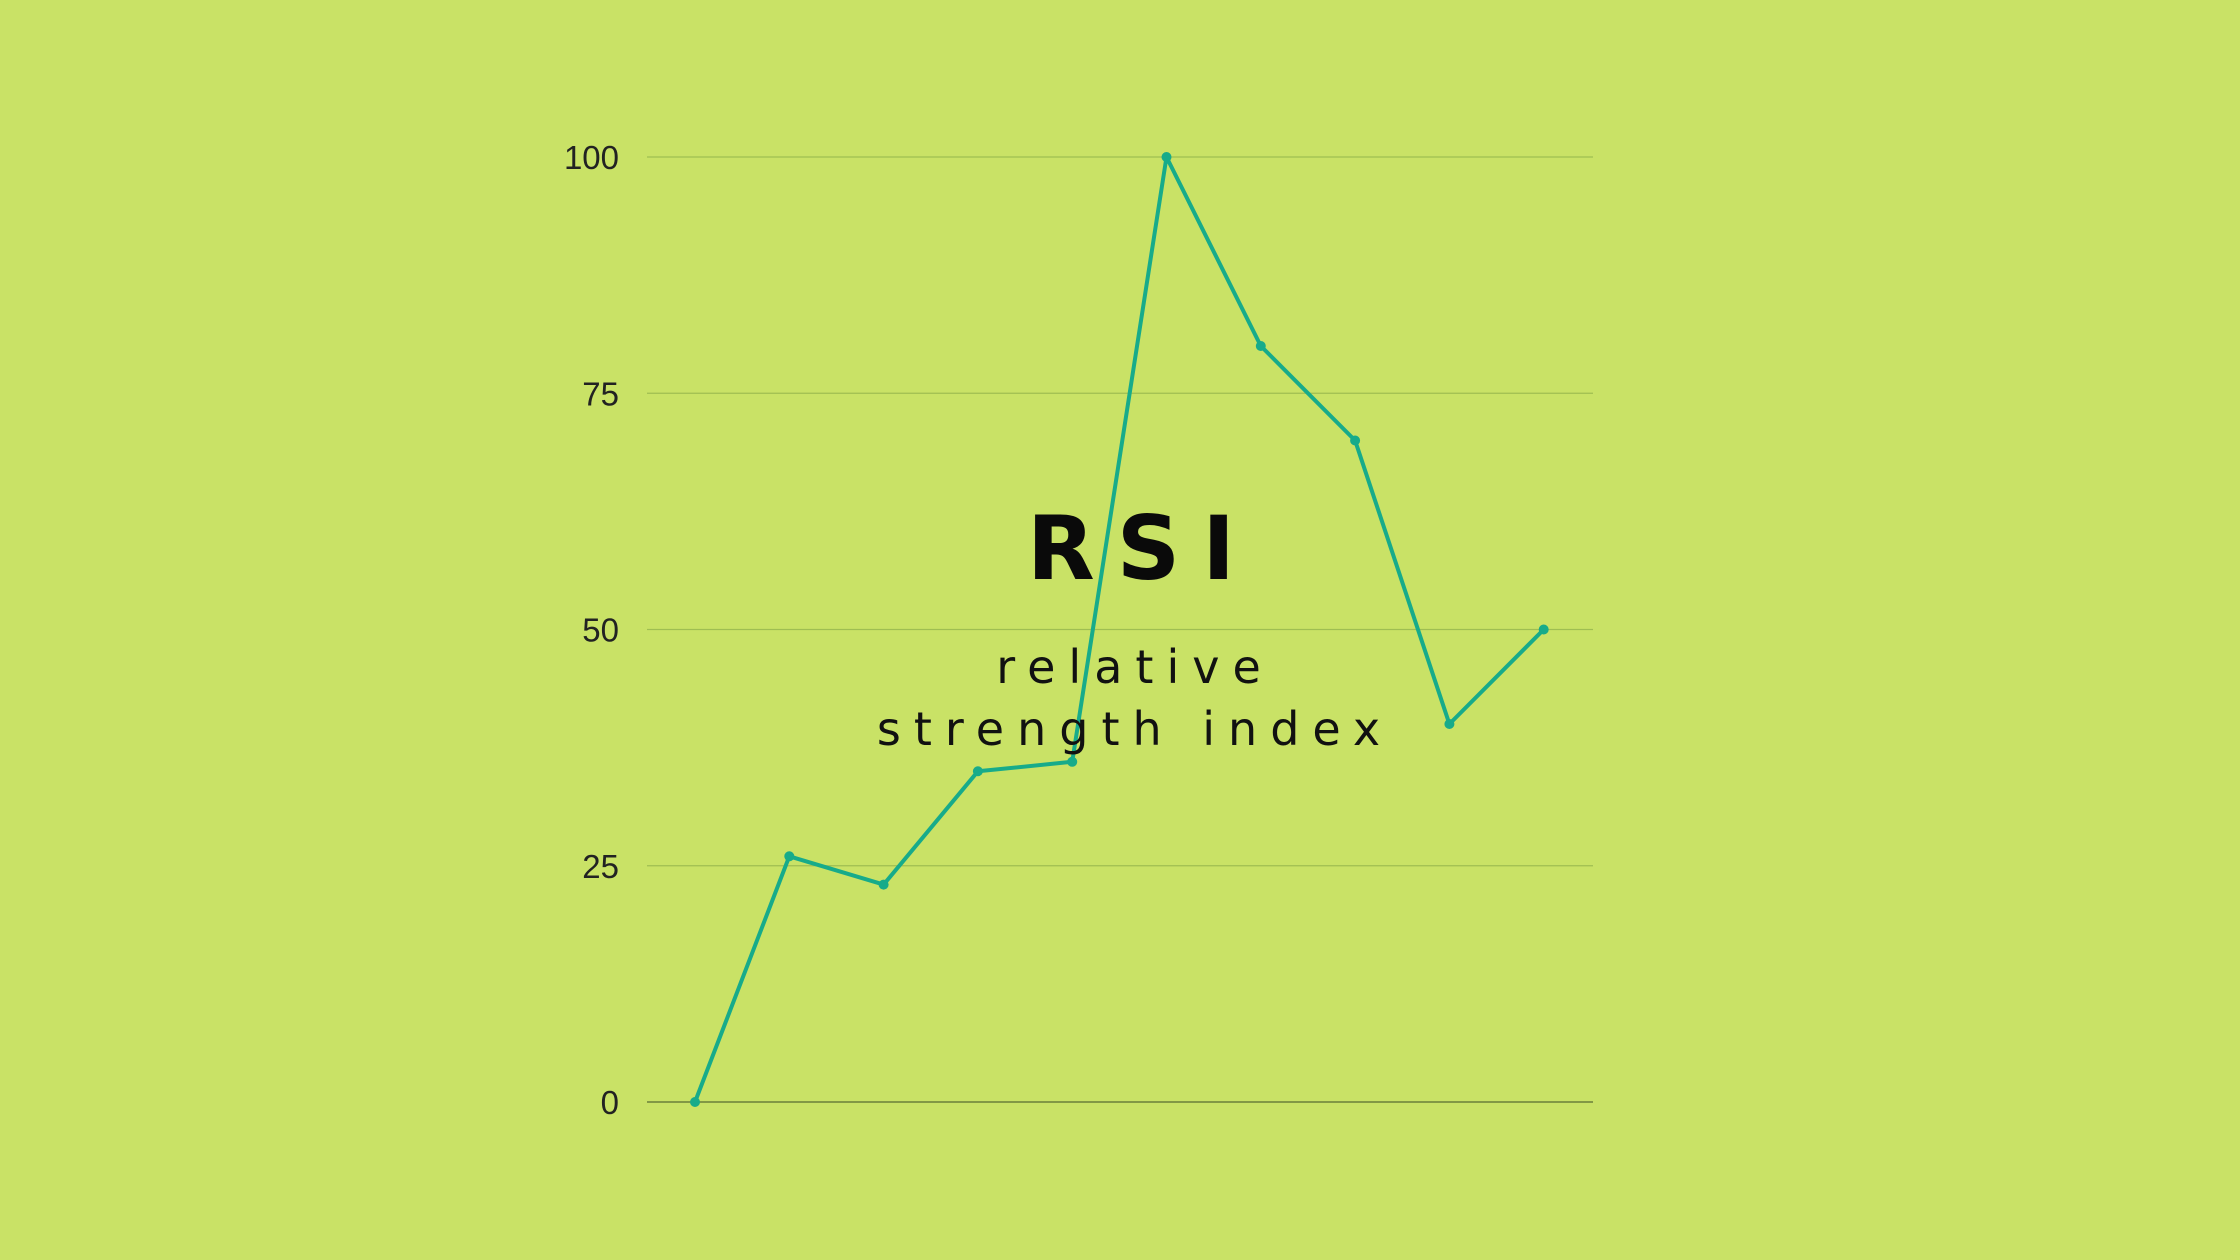 This screenshot has width=2240, height=1260. I want to click on y-tick-label: 0, so click(610, 1102).